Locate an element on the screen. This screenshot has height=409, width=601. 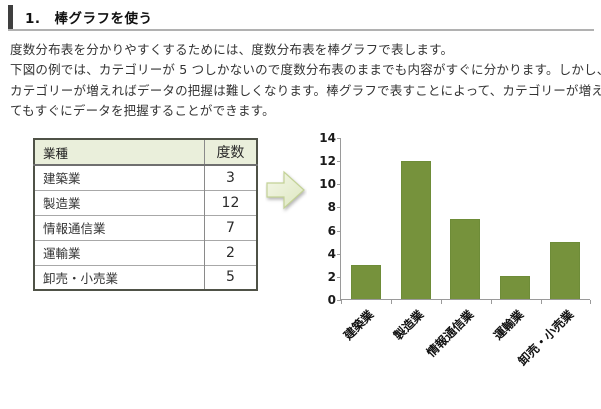
table-row: 情報通信業 7 is located at coordinates (145, 227).